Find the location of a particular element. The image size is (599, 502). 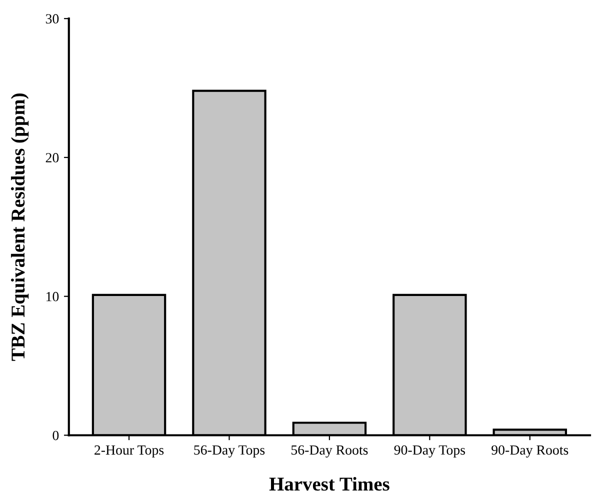

y-axis-title: TBZ Equivalent Residues (ppm) is located at coordinates (19, 227).